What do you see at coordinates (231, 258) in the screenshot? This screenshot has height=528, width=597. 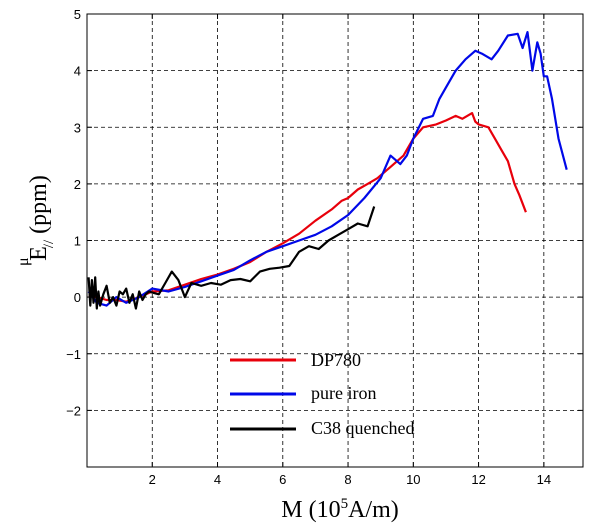 I see `series-line-c38-quenched` at bounding box center [231, 258].